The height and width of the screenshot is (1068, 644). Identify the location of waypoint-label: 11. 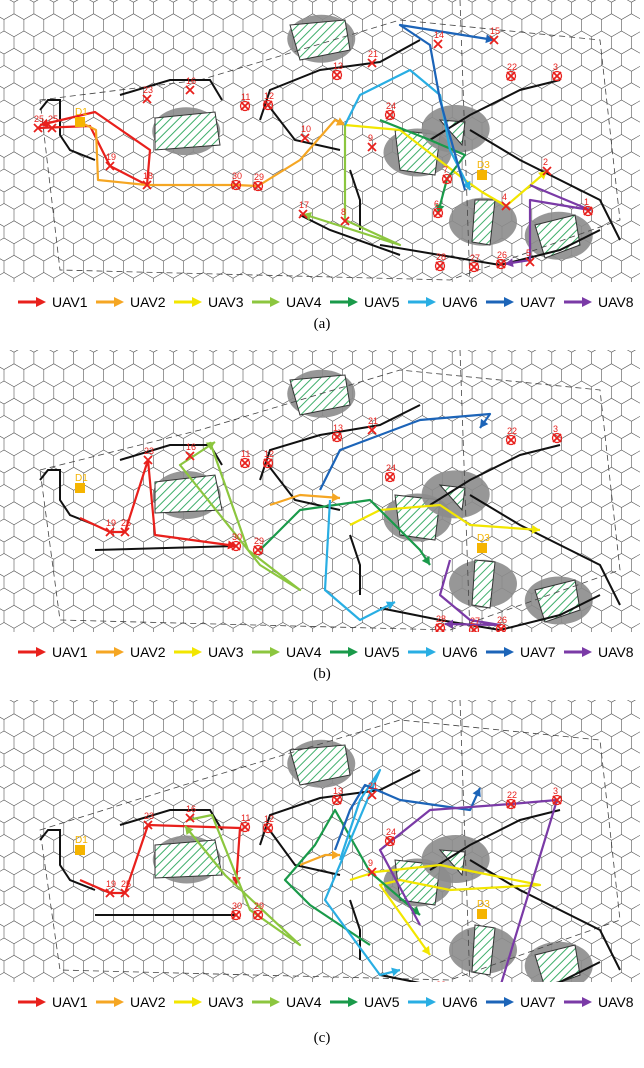
(245, 454).